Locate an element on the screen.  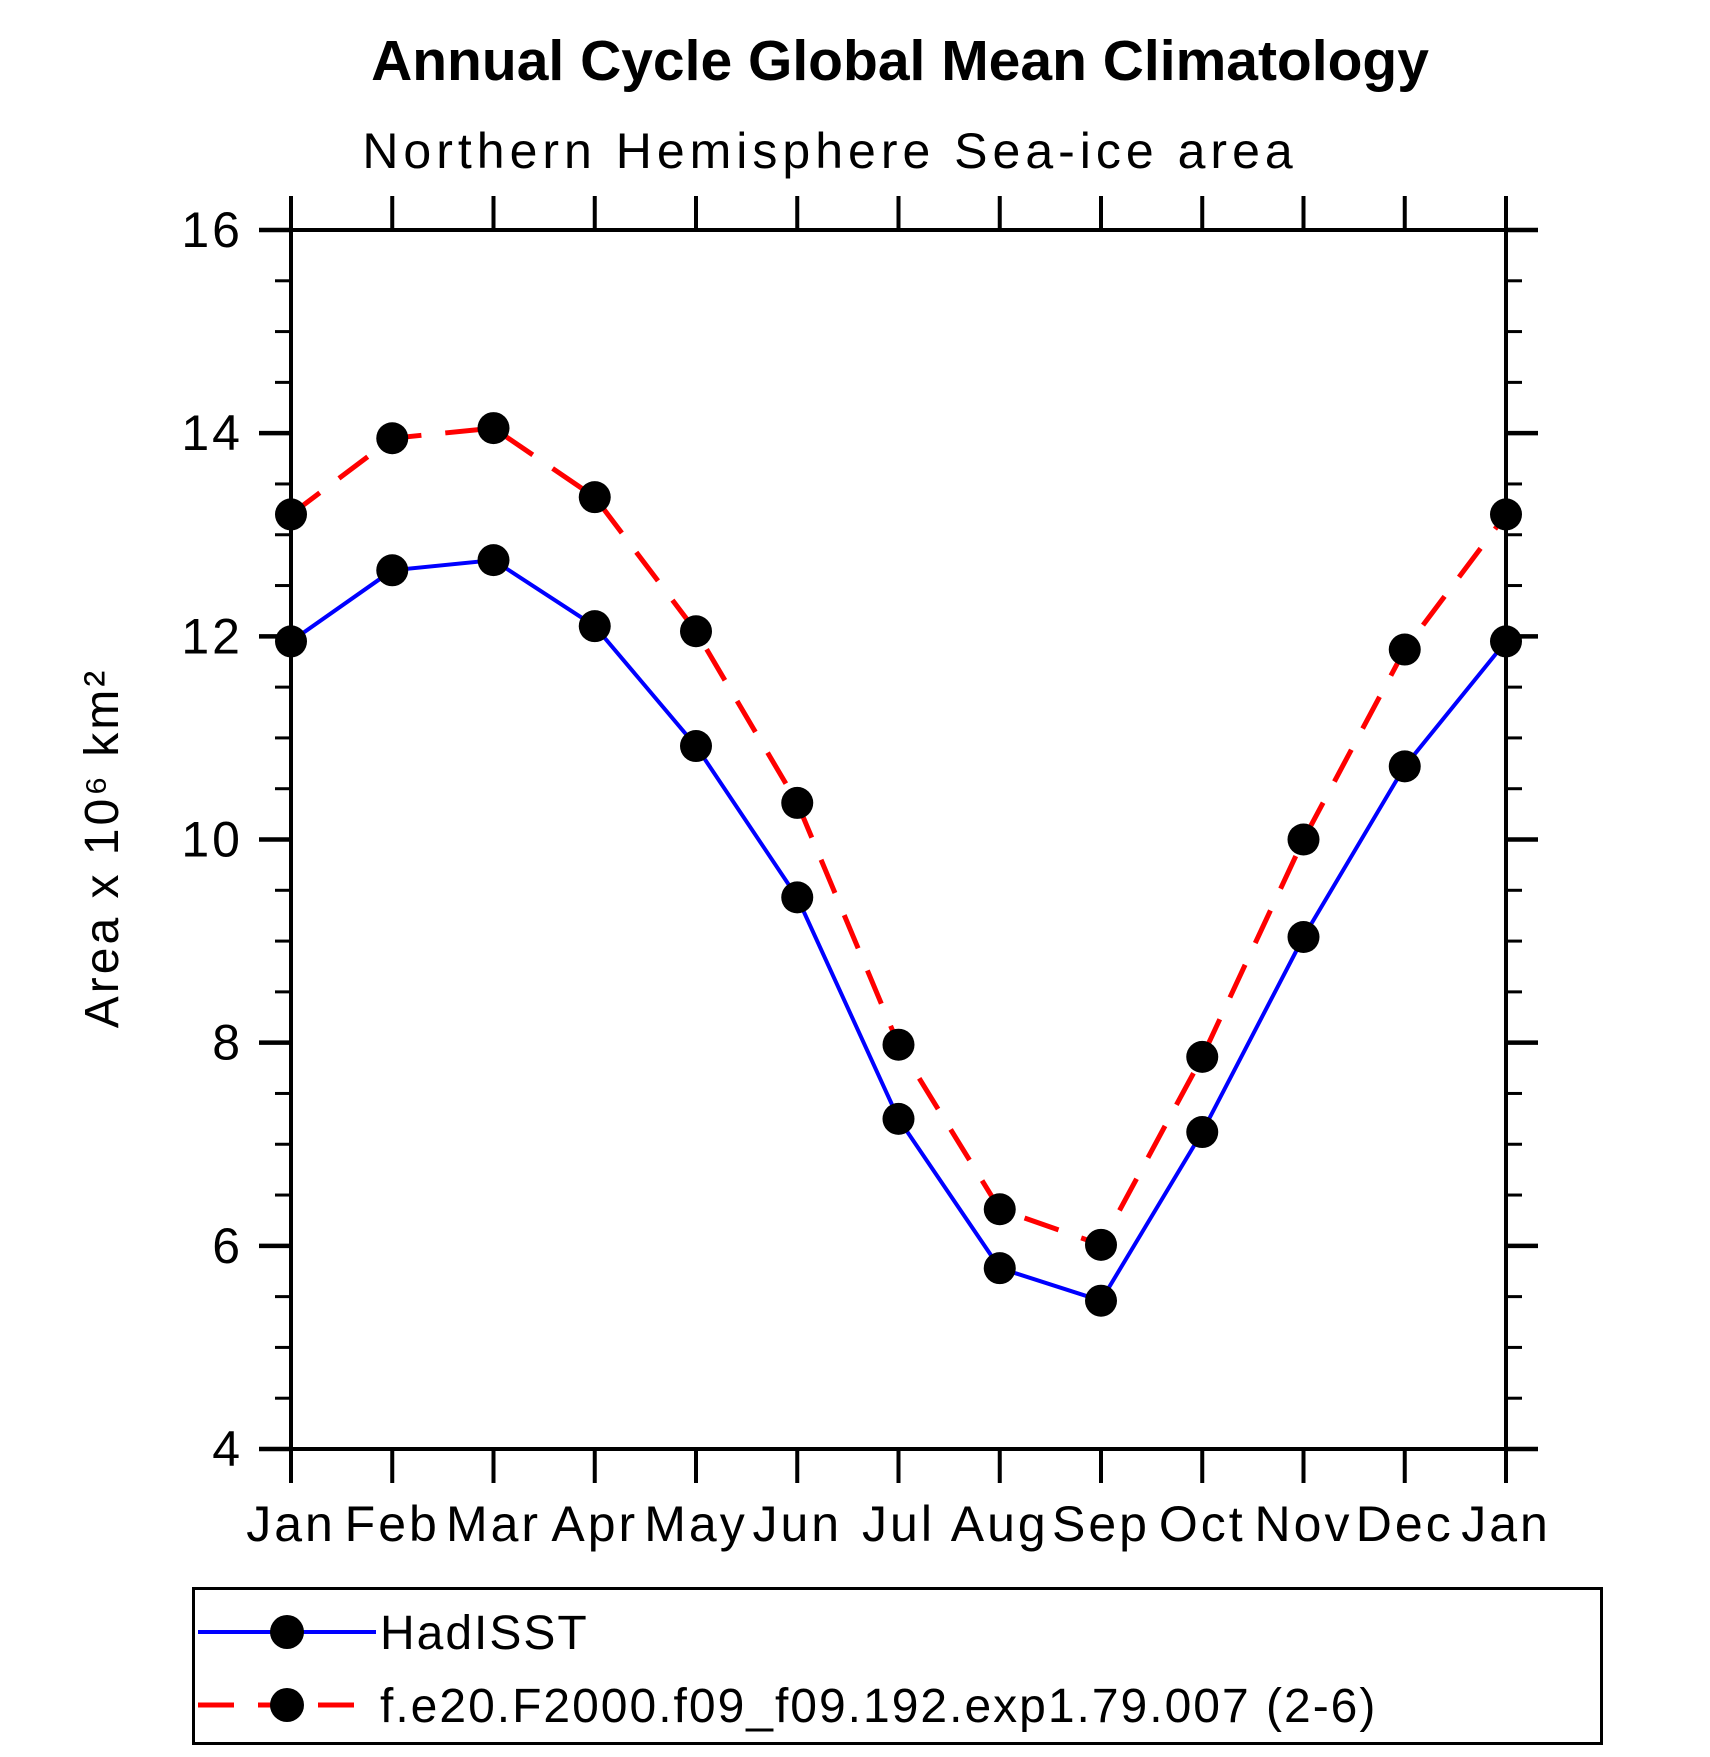
x-tick-label: May is located at coordinates (695, 1524).